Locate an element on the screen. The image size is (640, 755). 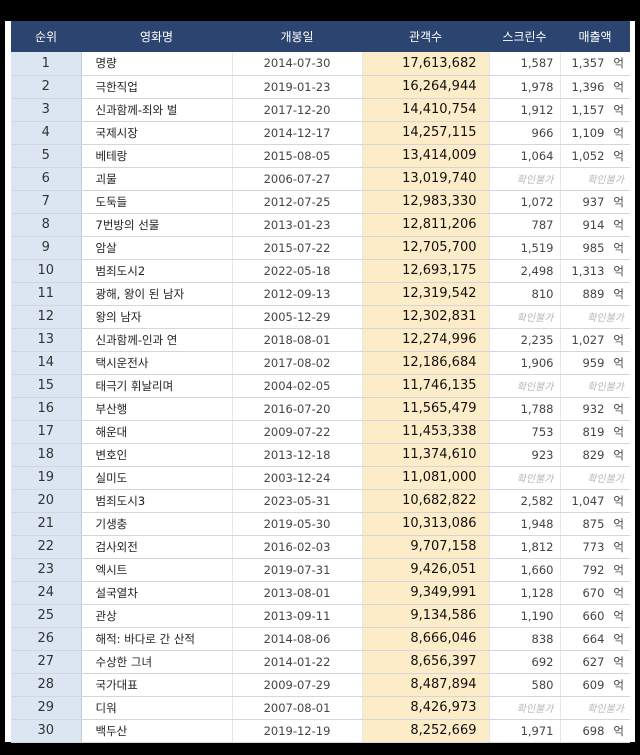
release-date-cell: 2019-05-30 is located at coordinates (297, 524).